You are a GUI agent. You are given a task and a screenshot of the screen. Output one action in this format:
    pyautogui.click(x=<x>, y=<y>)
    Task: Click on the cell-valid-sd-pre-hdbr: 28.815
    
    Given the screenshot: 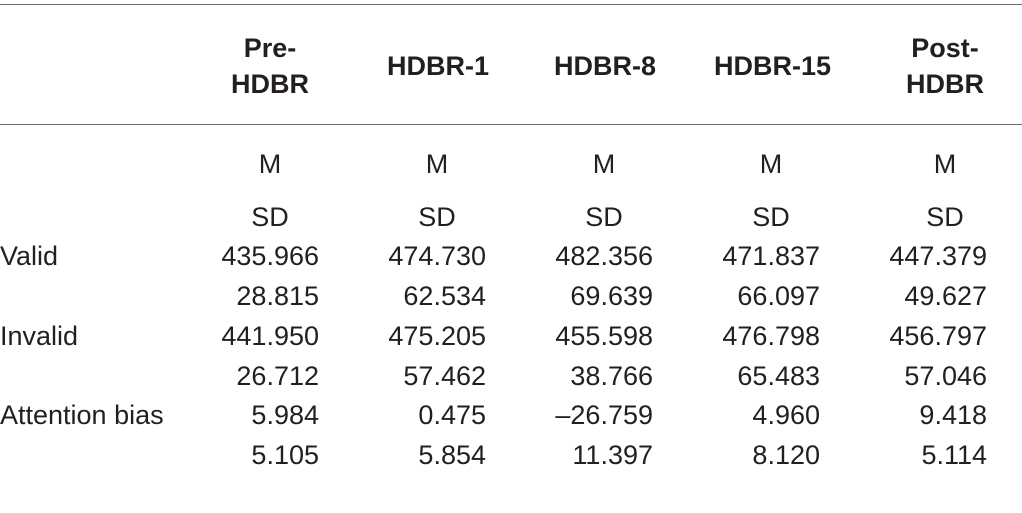 What is the action you would take?
    pyautogui.click(x=277, y=296)
    